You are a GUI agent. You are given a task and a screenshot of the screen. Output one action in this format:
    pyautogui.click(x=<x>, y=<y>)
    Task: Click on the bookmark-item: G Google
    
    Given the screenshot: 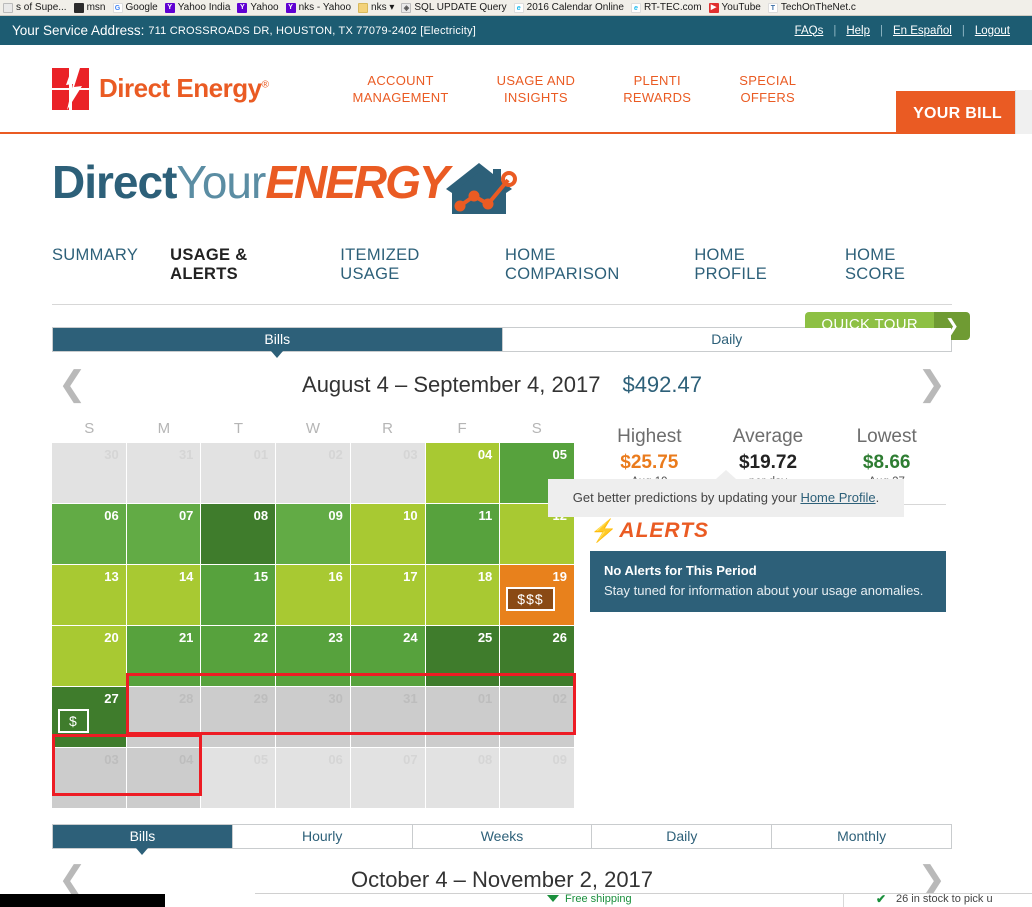 What is the action you would take?
    pyautogui.click(x=135, y=7)
    